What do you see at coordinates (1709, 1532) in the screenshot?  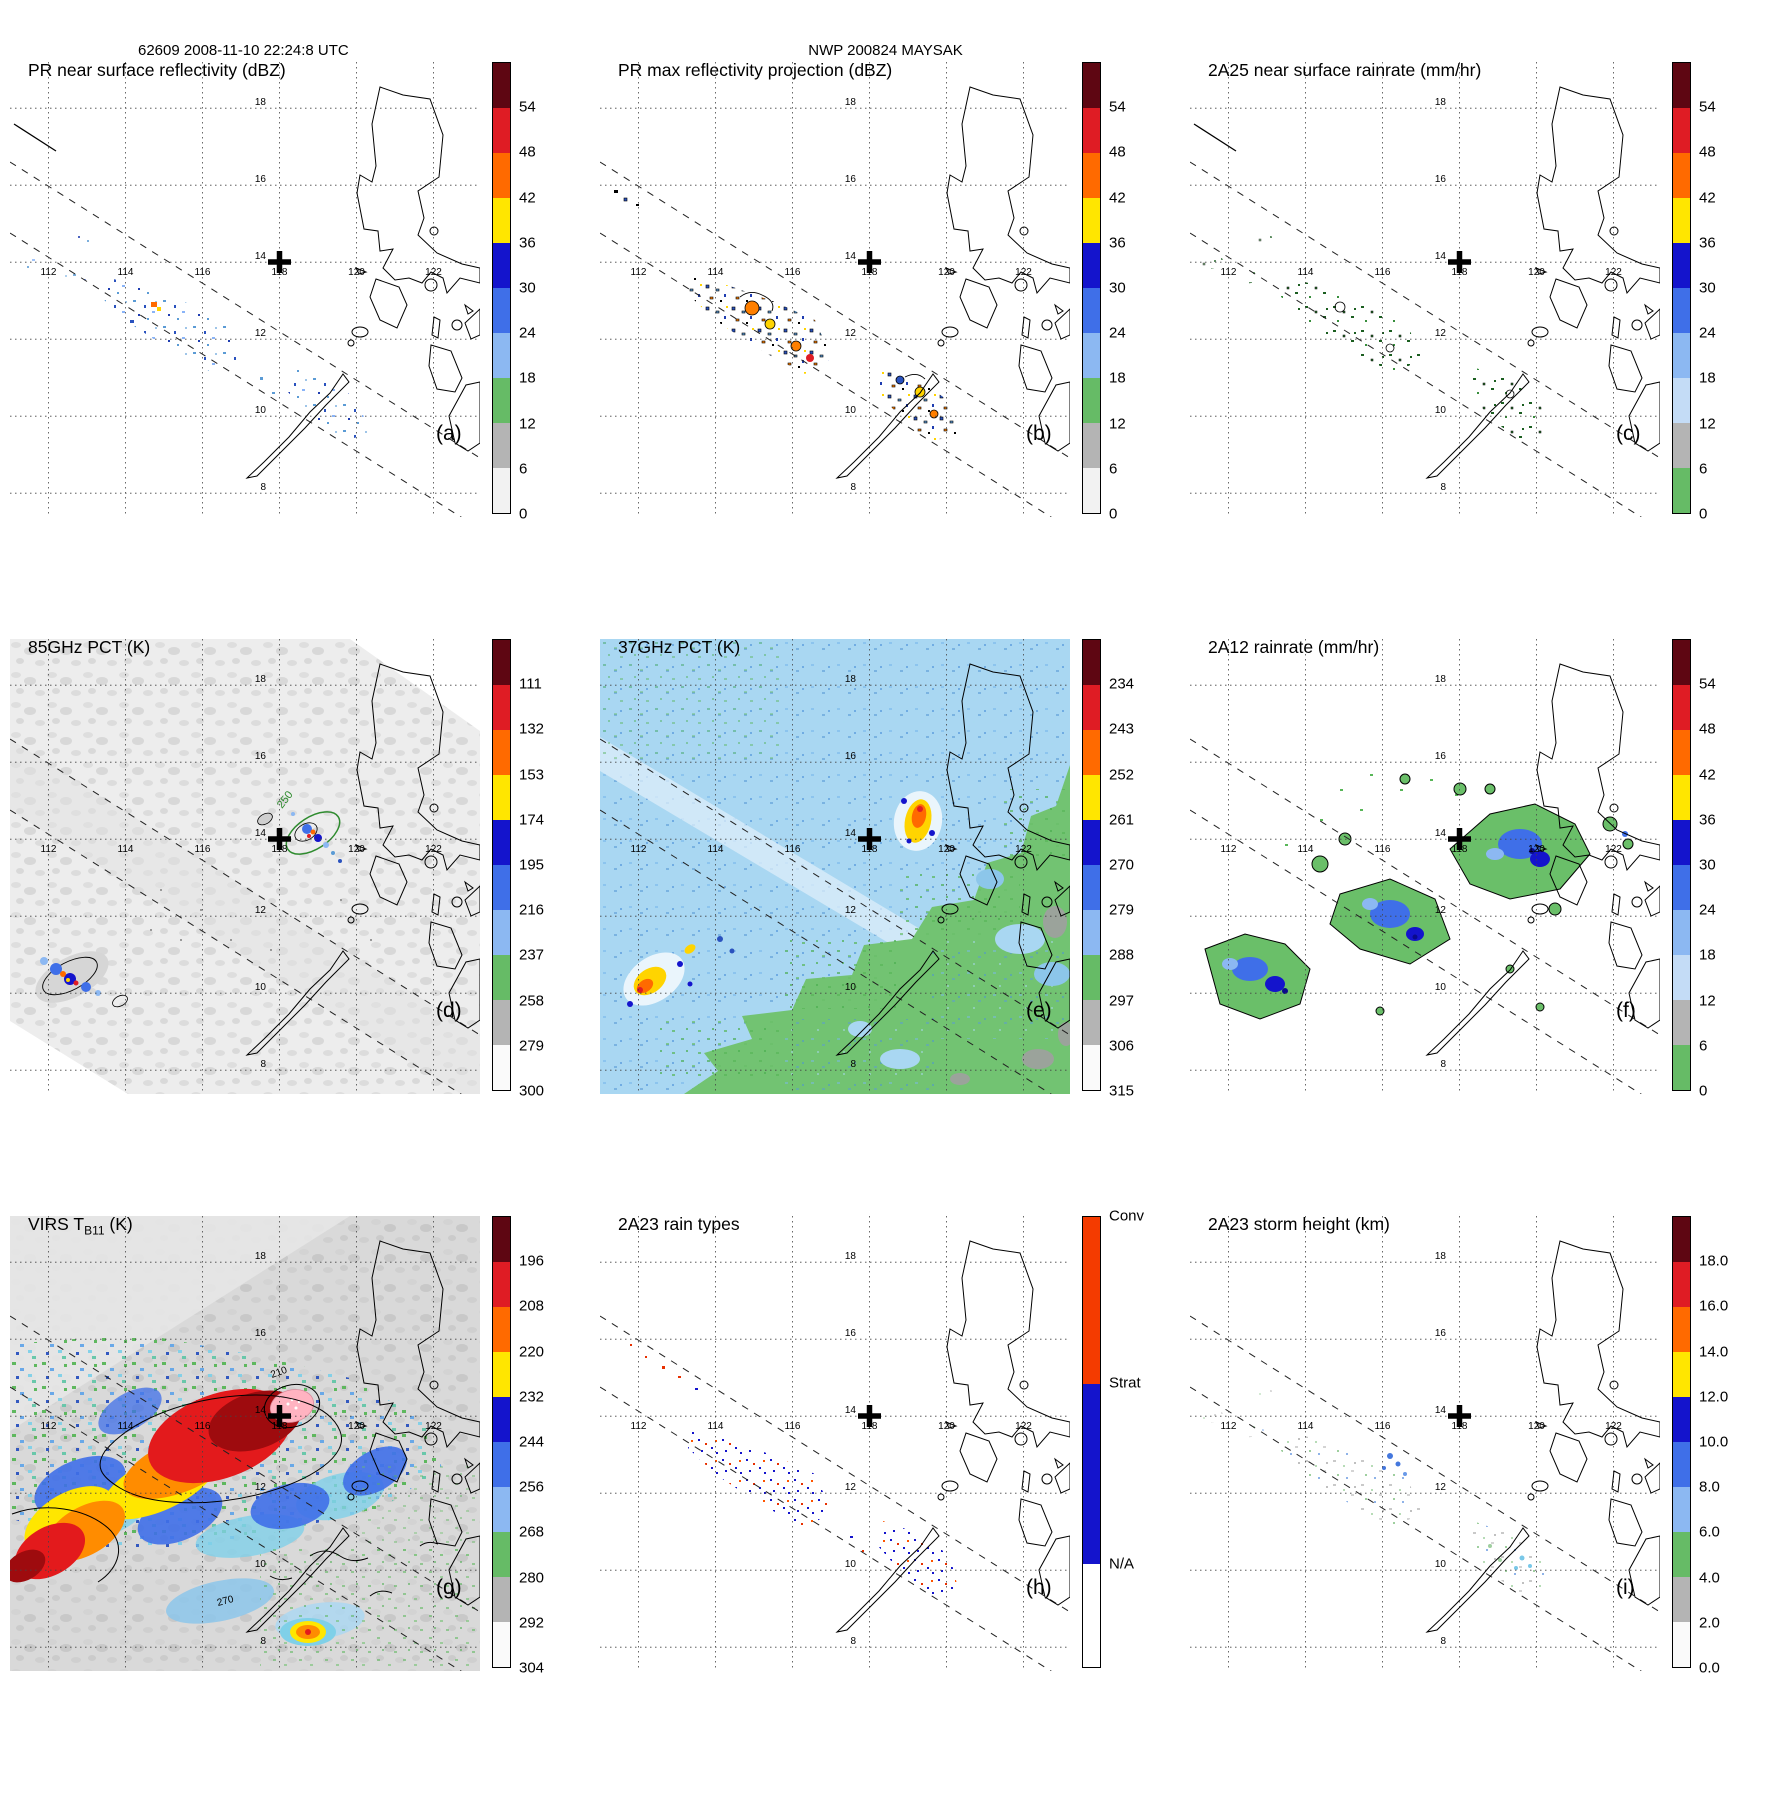 I see `colorbar-tick: 6.0` at bounding box center [1709, 1532].